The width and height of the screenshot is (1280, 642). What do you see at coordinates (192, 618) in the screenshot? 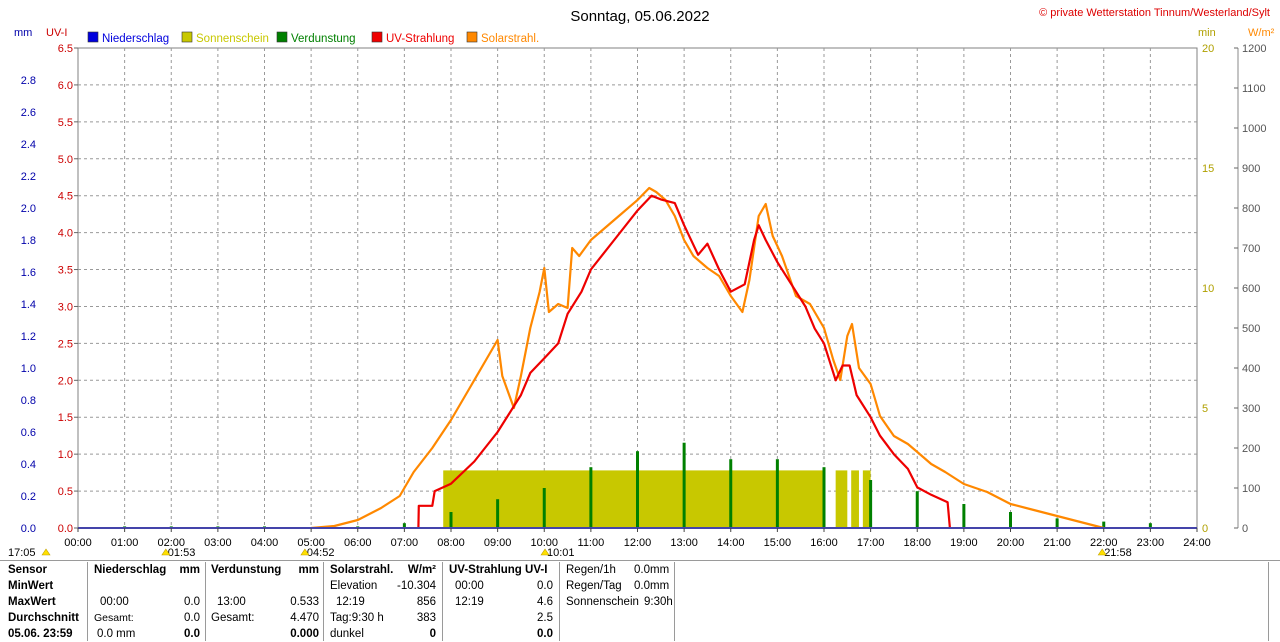
I see `niederschlag-total-value: 0.0` at bounding box center [192, 618].